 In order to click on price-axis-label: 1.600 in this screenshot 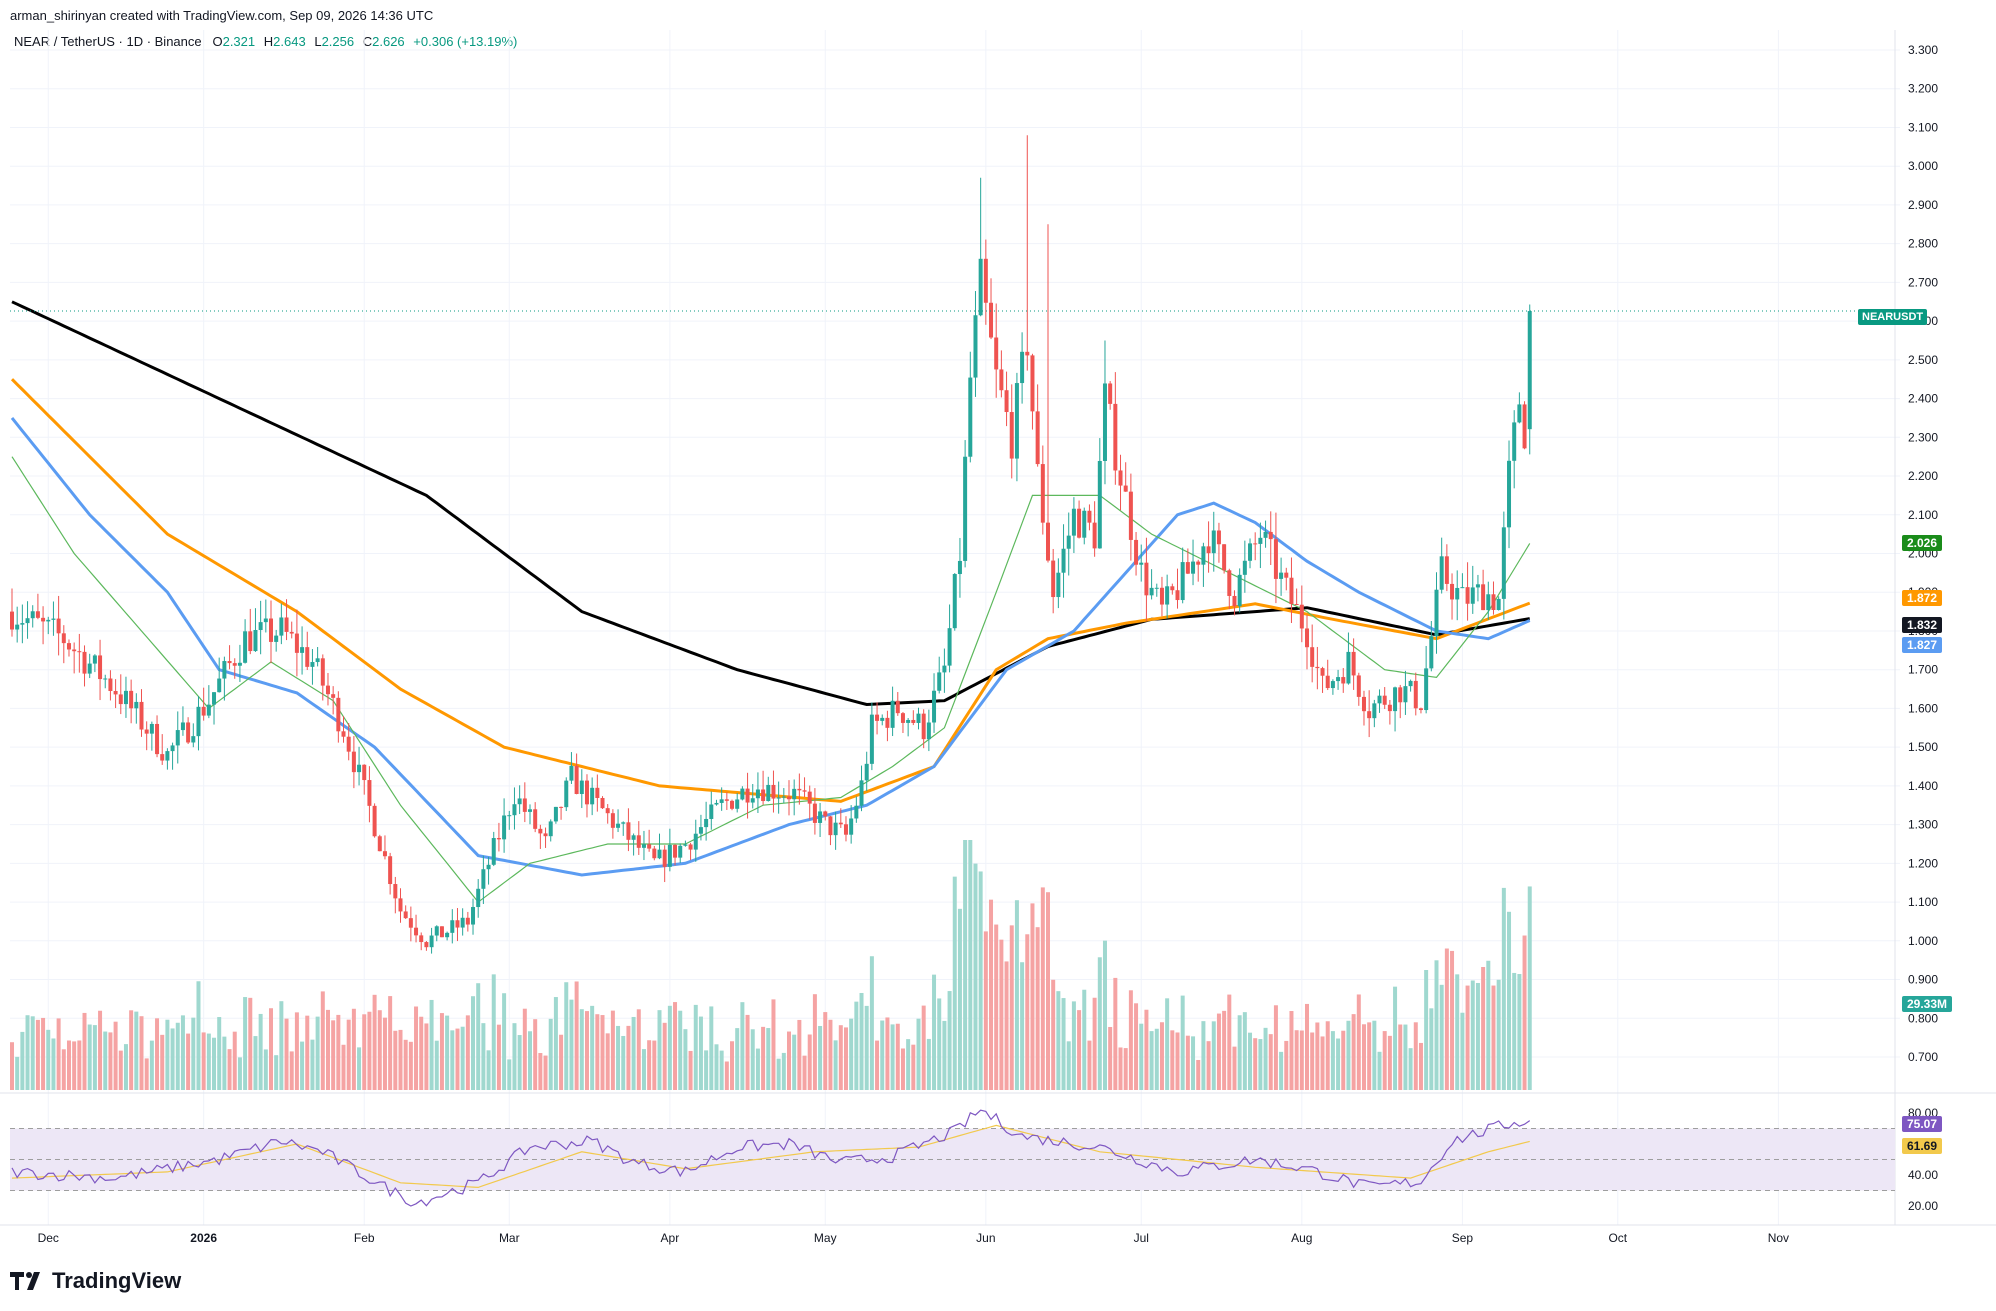, I will do `click(1923, 708)`.